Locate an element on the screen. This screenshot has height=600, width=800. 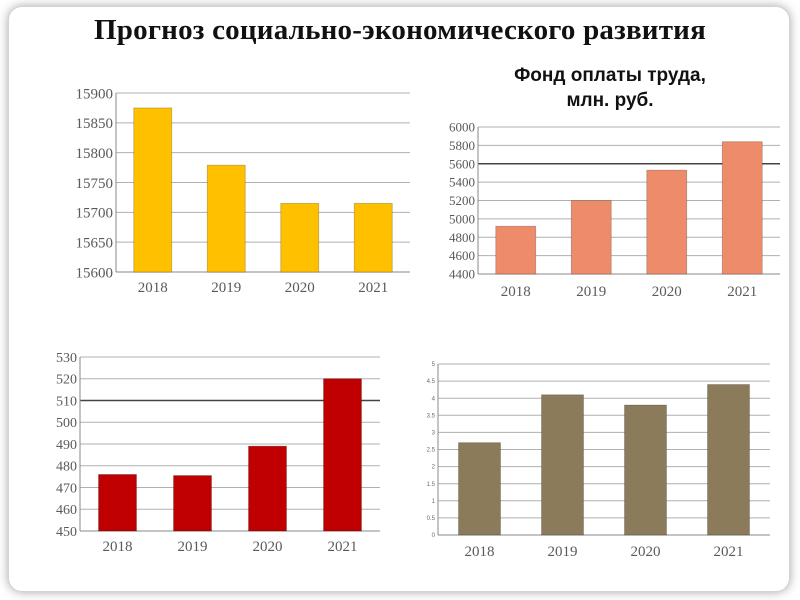
y-tick-label: 15650 is located at coordinates (95, 243).